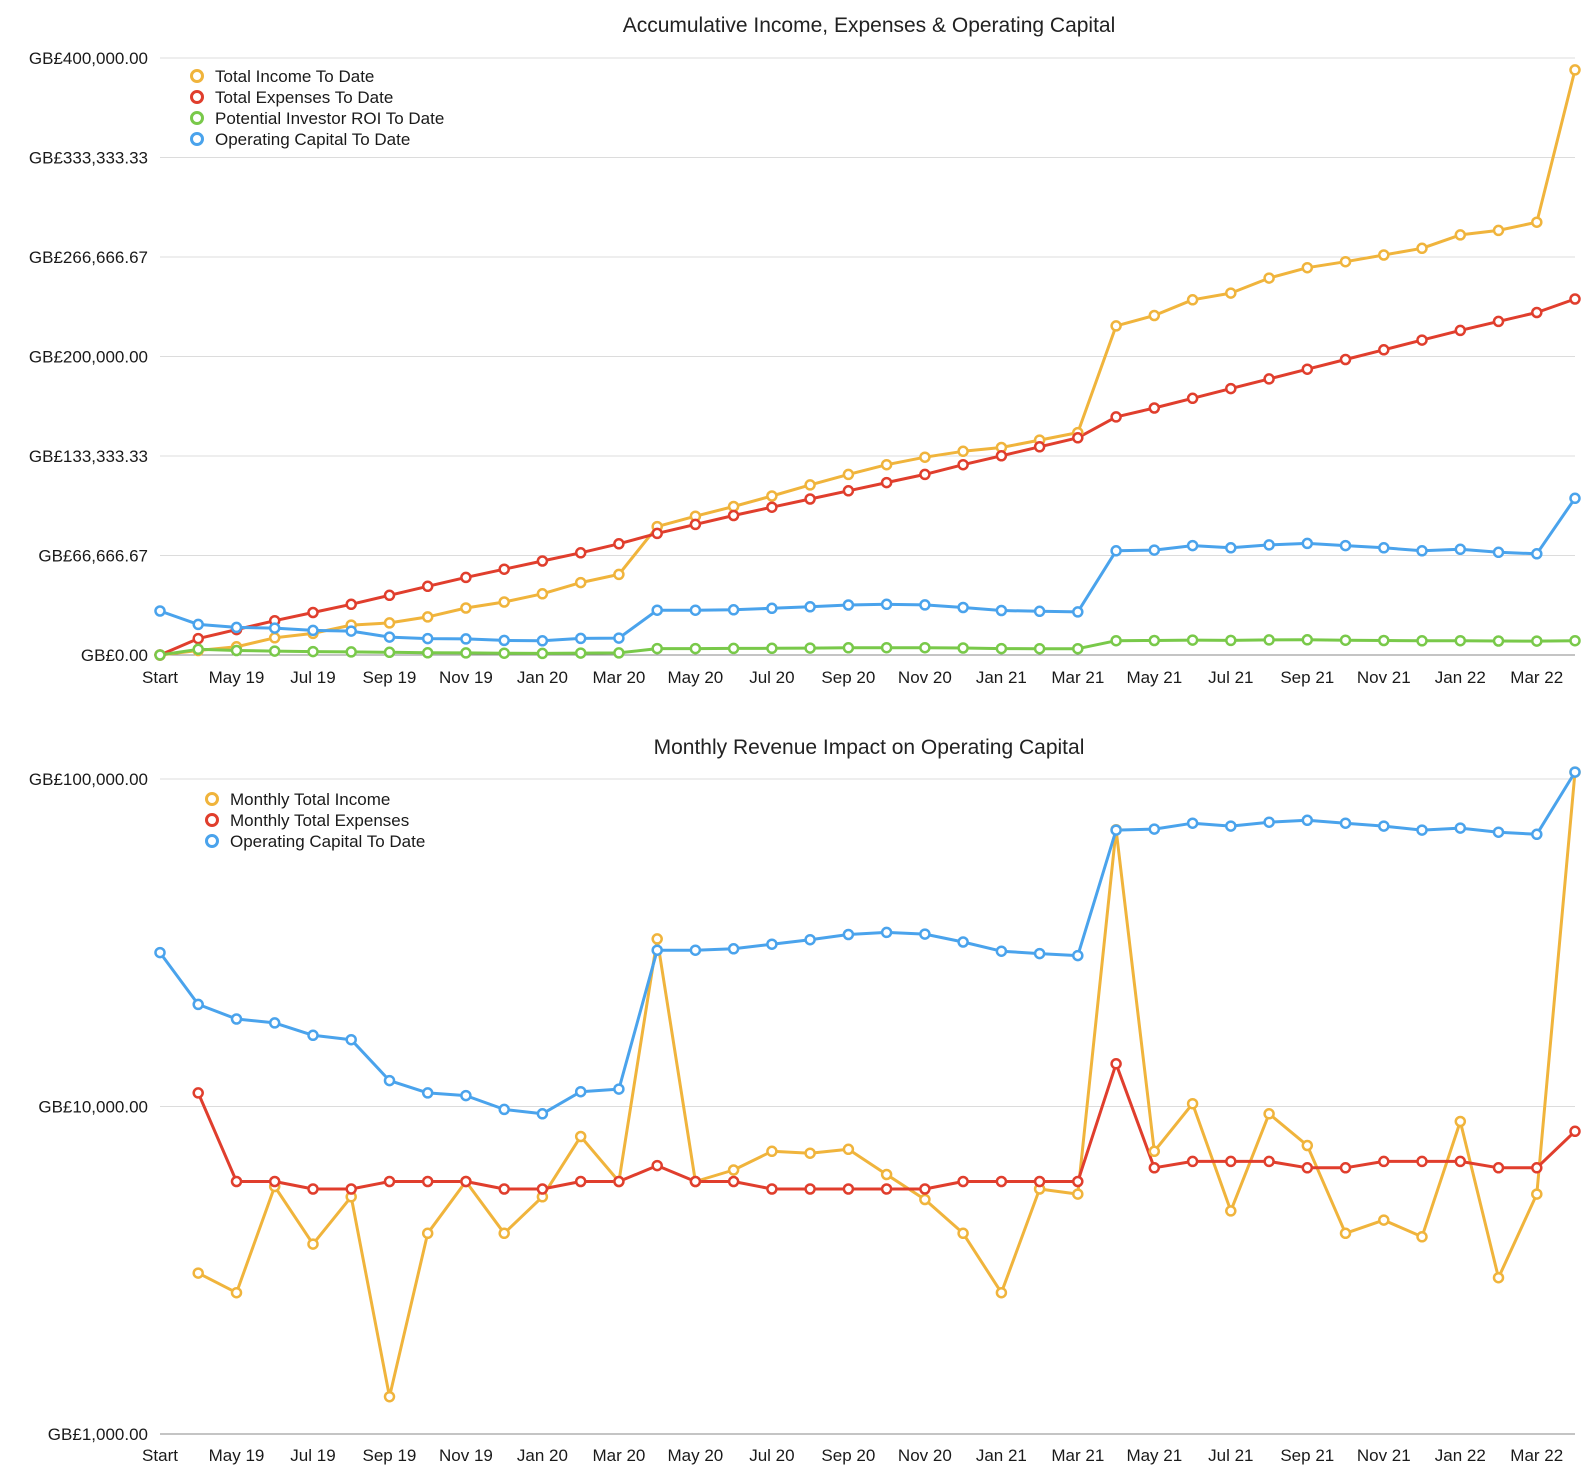  What do you see at coordinates (310, 799) in the screenshot?
I see `chart-2-legend-label: Monthly Total Income` at bounding box center [310, 799].